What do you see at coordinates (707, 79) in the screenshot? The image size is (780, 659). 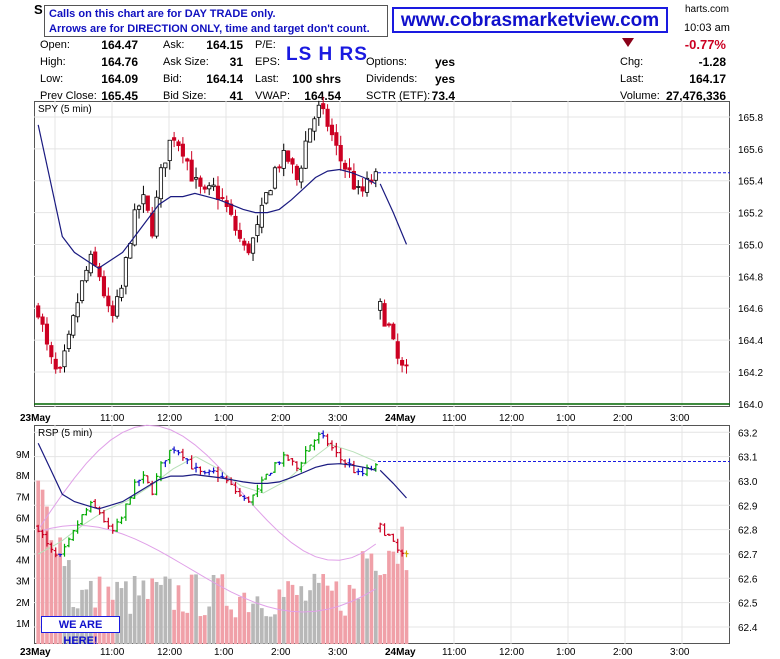 I see `last-value: 164.17` at bounding box center [707, 79].